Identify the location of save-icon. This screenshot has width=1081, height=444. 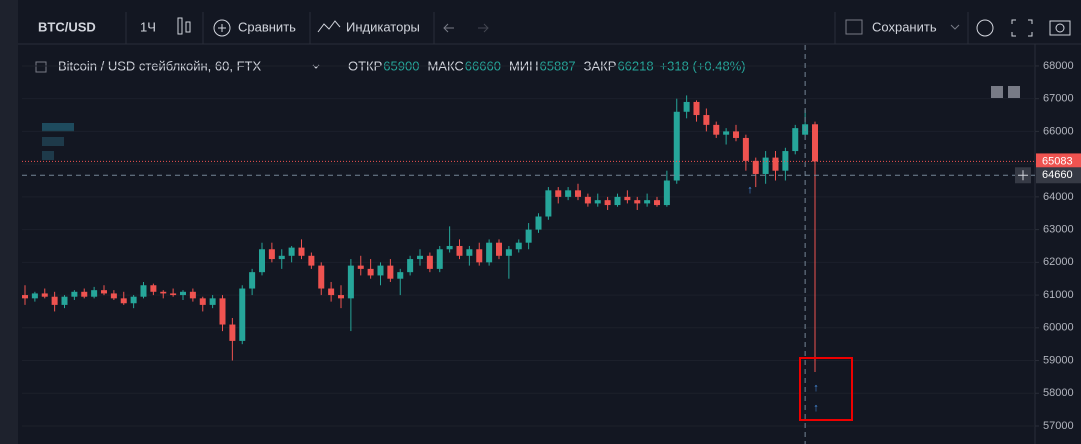
(854, 27).